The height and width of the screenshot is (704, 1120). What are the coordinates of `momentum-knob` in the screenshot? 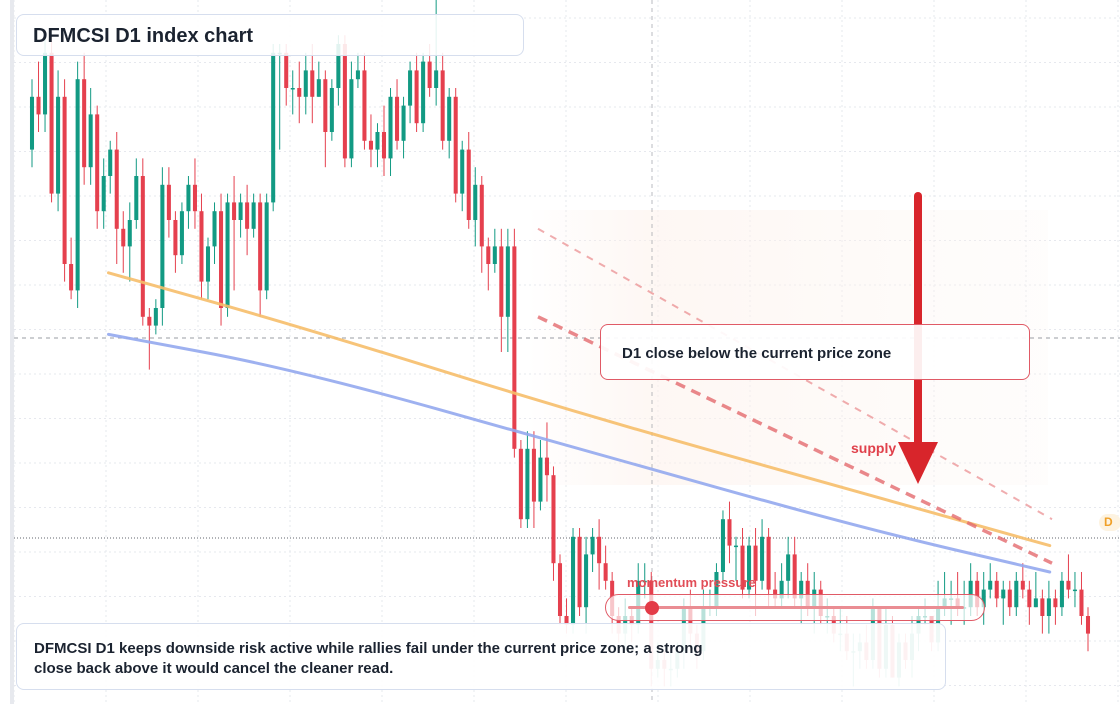 It's located at (651, 608).